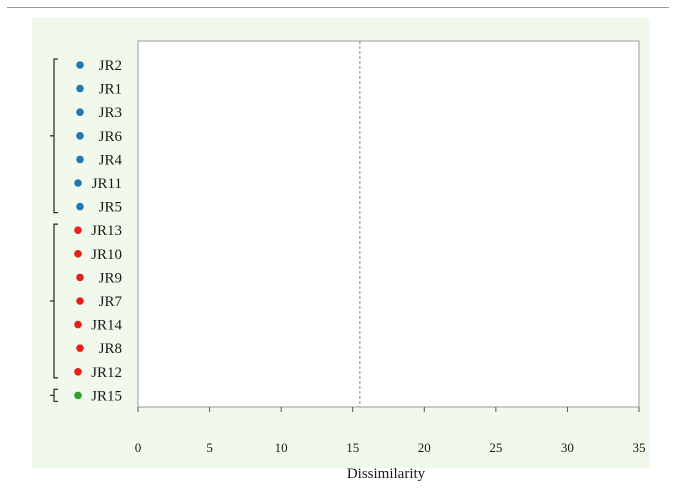 Image resolution: width=677 pixels, height=500 pixels. Describe the element at coordinates (352, 447) in the screenshot. I see `x-tick-label: 15` at that location.